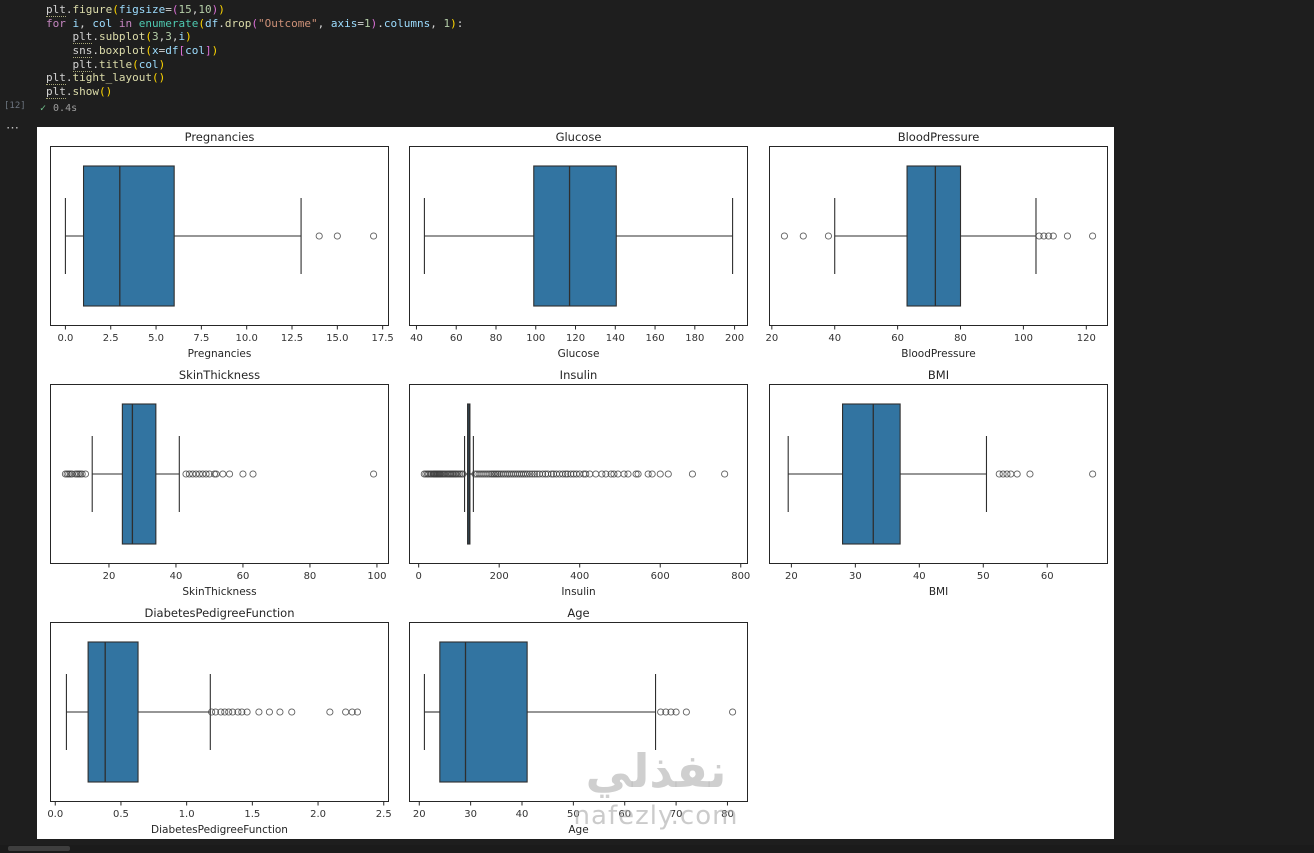  What do you see at coordinates (676, 814) in the screenshot?
I see `svg-text: 70` at bounding box center [676, 814].